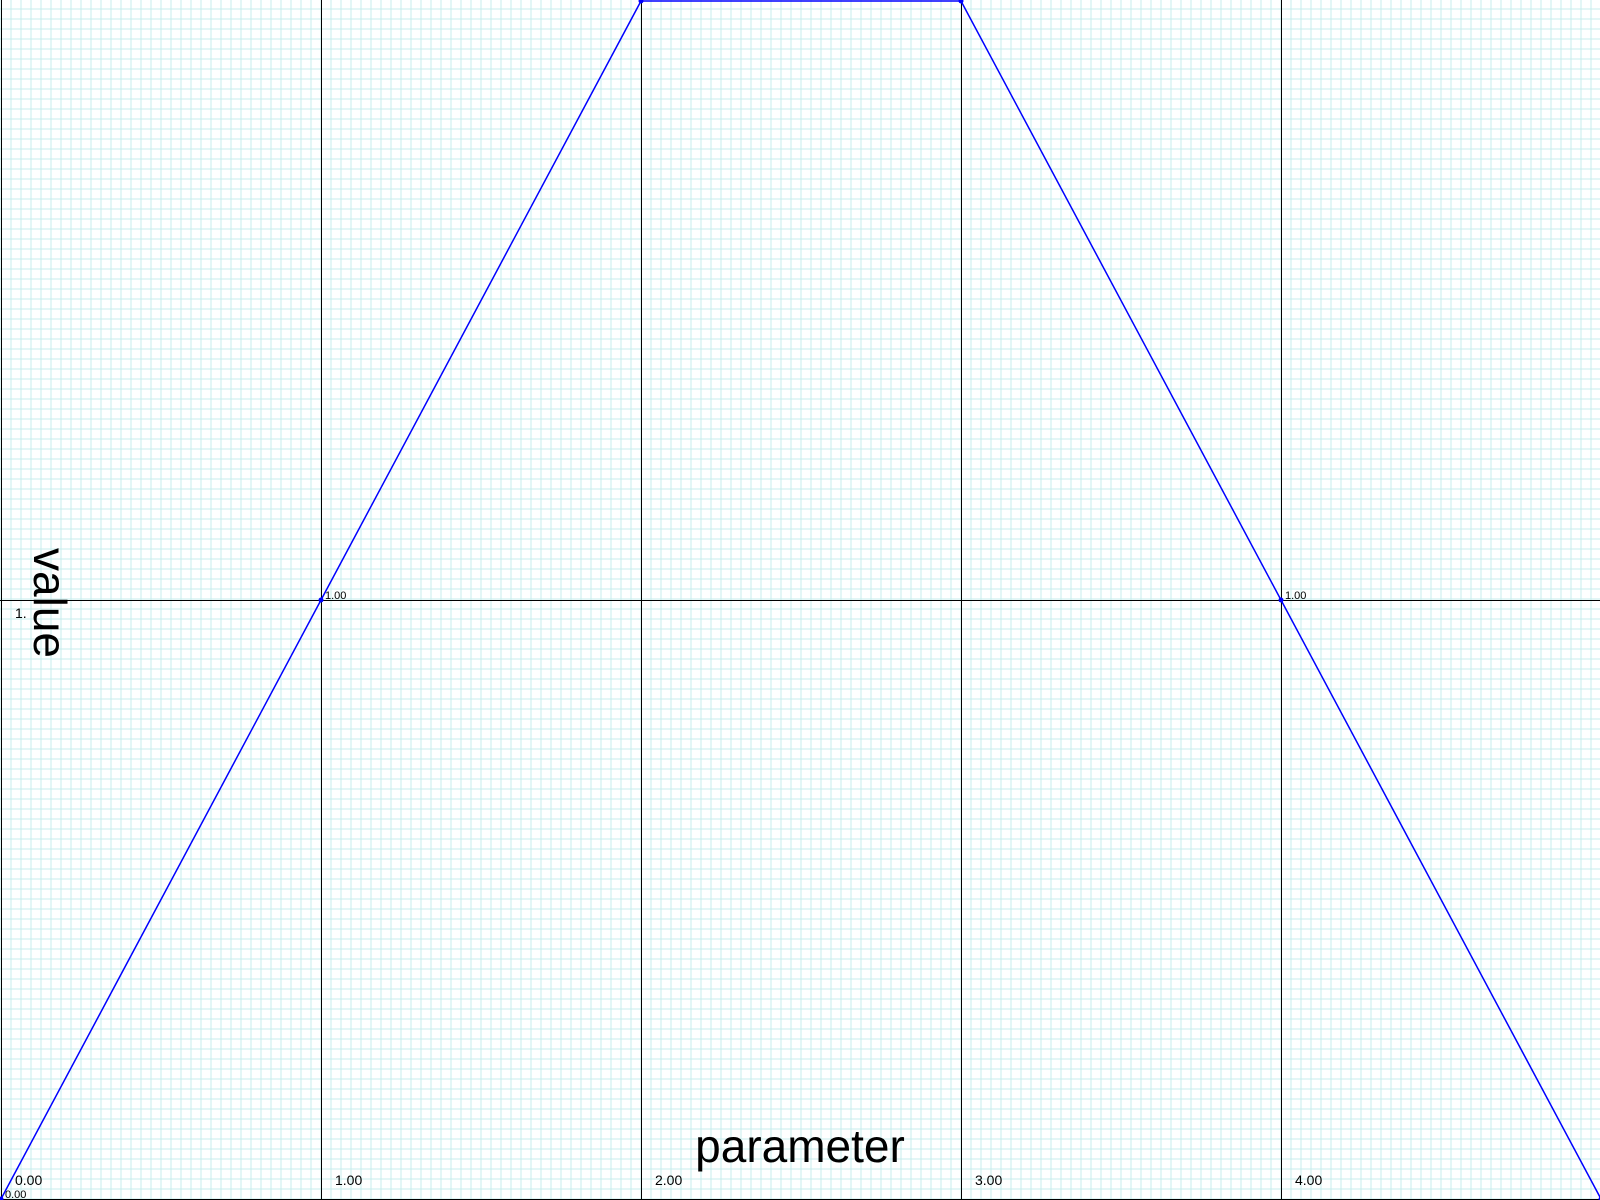 The image size is (1600, 1200). Describe the element at coordinates (50, 603) in the screenshot. I see `y-axis-title: value` at that location.